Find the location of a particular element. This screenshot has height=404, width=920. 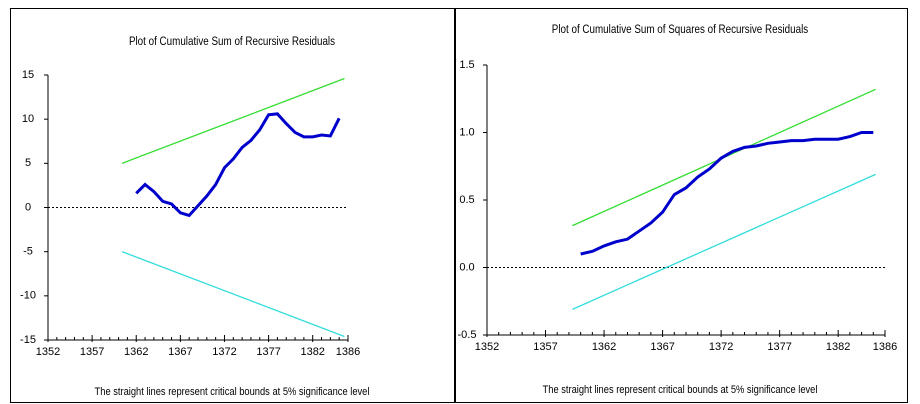

y-tick-label: 1.0 is located at coordinates (466, 132).